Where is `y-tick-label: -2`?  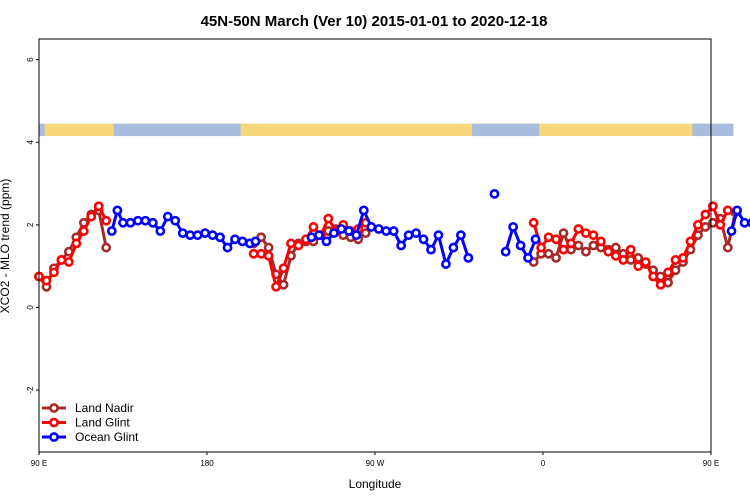
y-tick-label: -2 is located at coordinates (30, 390).